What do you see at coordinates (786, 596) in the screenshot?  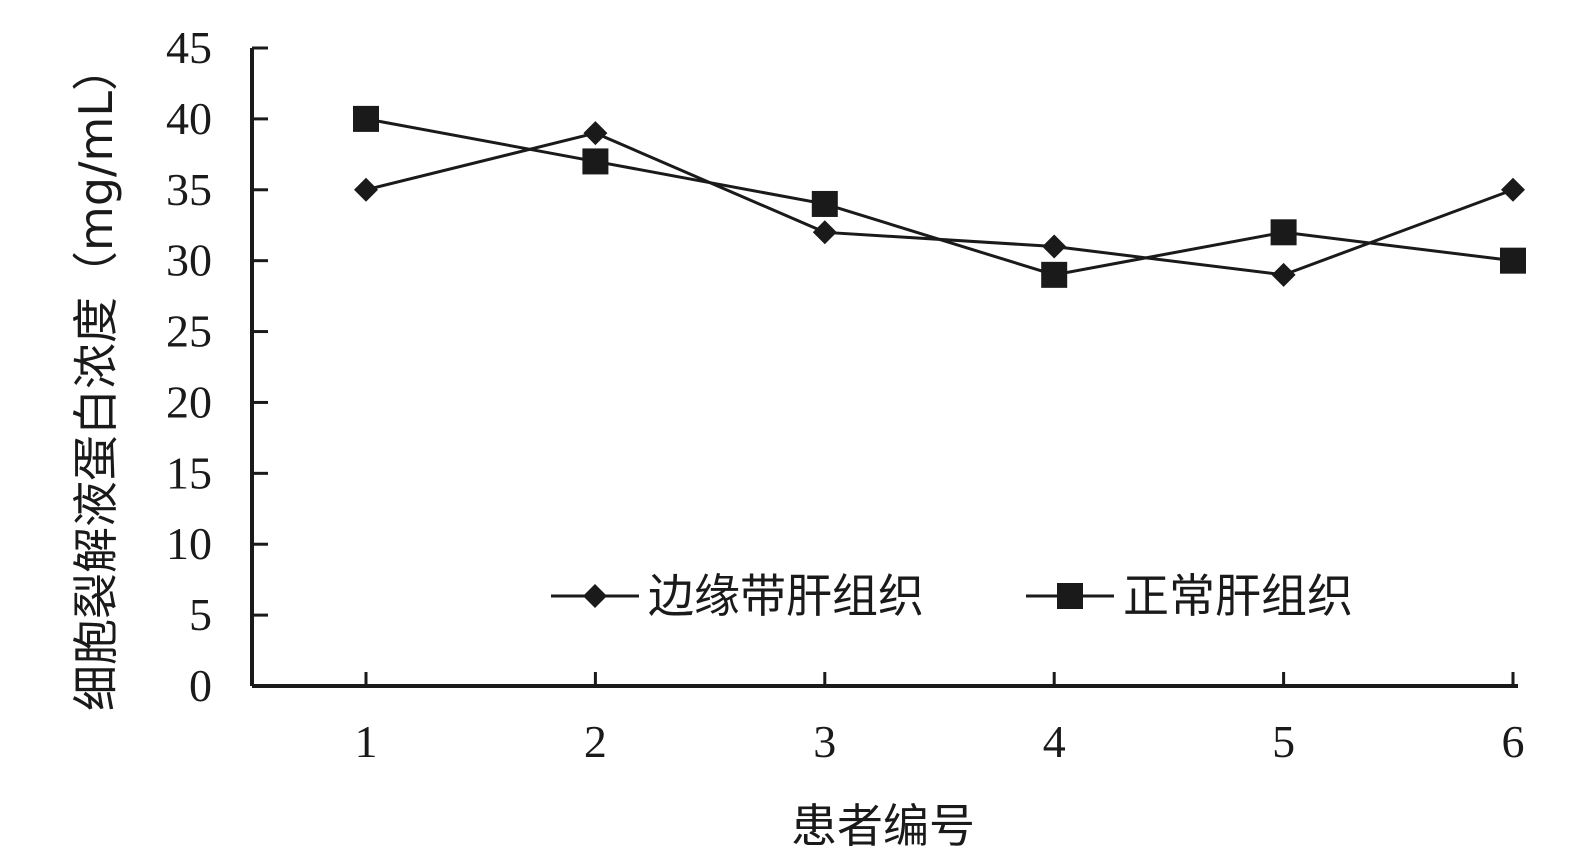 I see `legend-label: 边缘带肝组织` at bounding box center [786, 596].